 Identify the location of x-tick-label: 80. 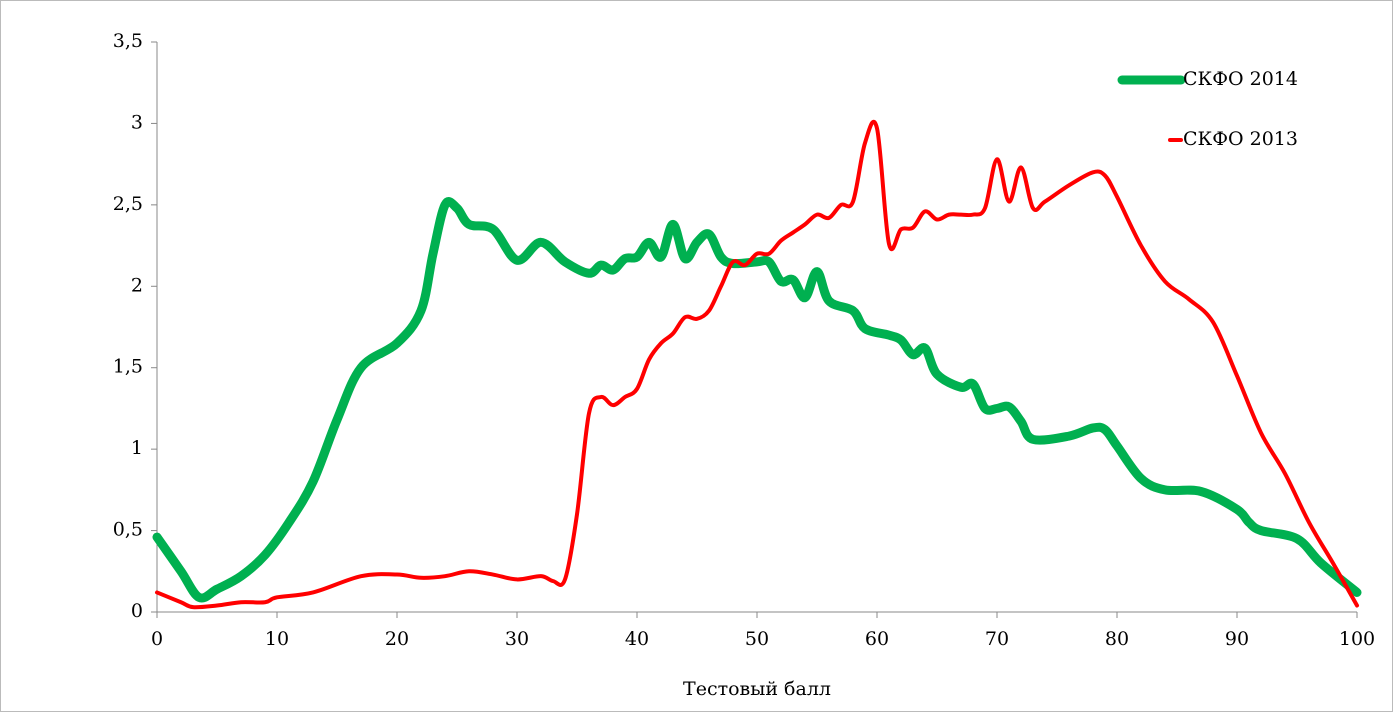
(1117, 639).